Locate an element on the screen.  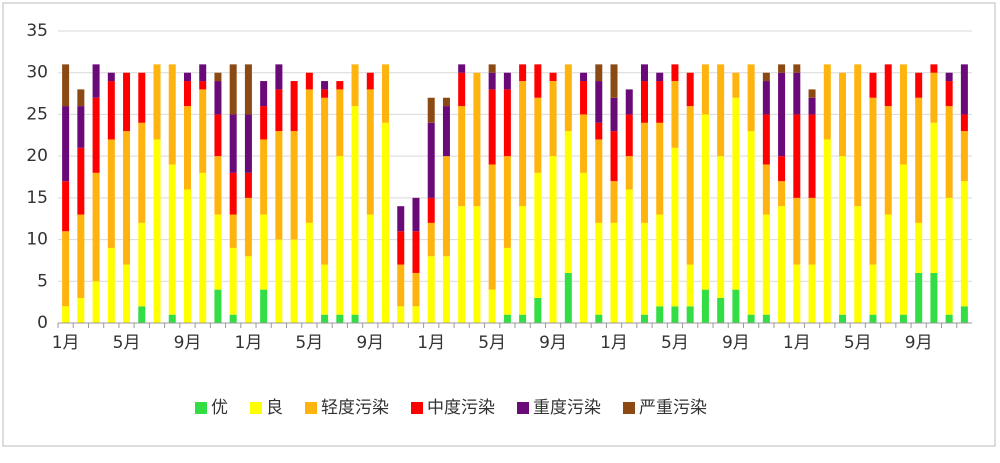
legend-swatch is located at coordinates (256, 408).